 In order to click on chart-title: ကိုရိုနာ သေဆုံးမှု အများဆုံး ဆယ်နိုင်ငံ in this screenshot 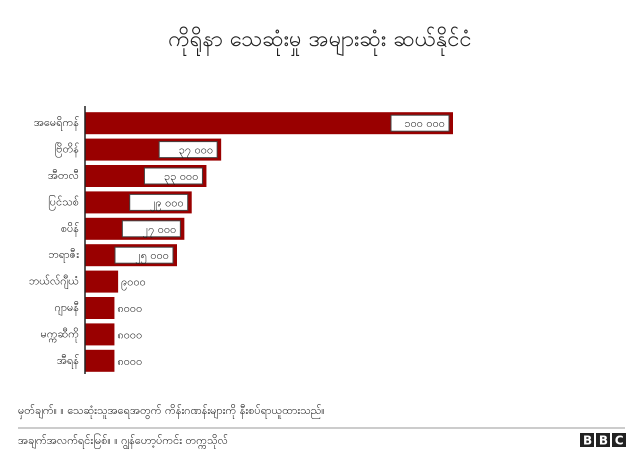, I will do `click(319, 41)`.